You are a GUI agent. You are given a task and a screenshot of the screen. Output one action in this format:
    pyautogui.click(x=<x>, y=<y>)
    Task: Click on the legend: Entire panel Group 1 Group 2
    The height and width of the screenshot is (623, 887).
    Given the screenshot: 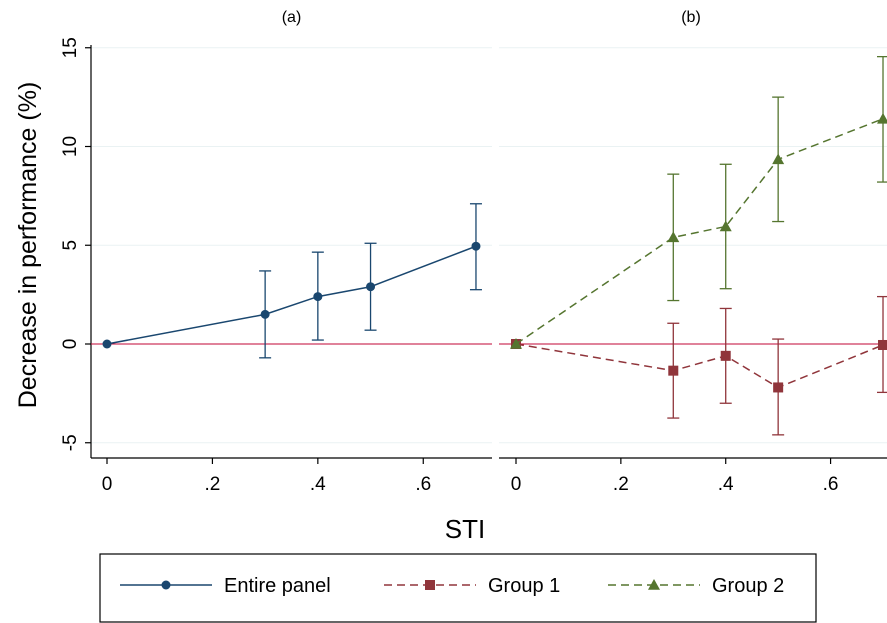 What is the action you would take?
    pyautogui.click(x=458, y=588)
    